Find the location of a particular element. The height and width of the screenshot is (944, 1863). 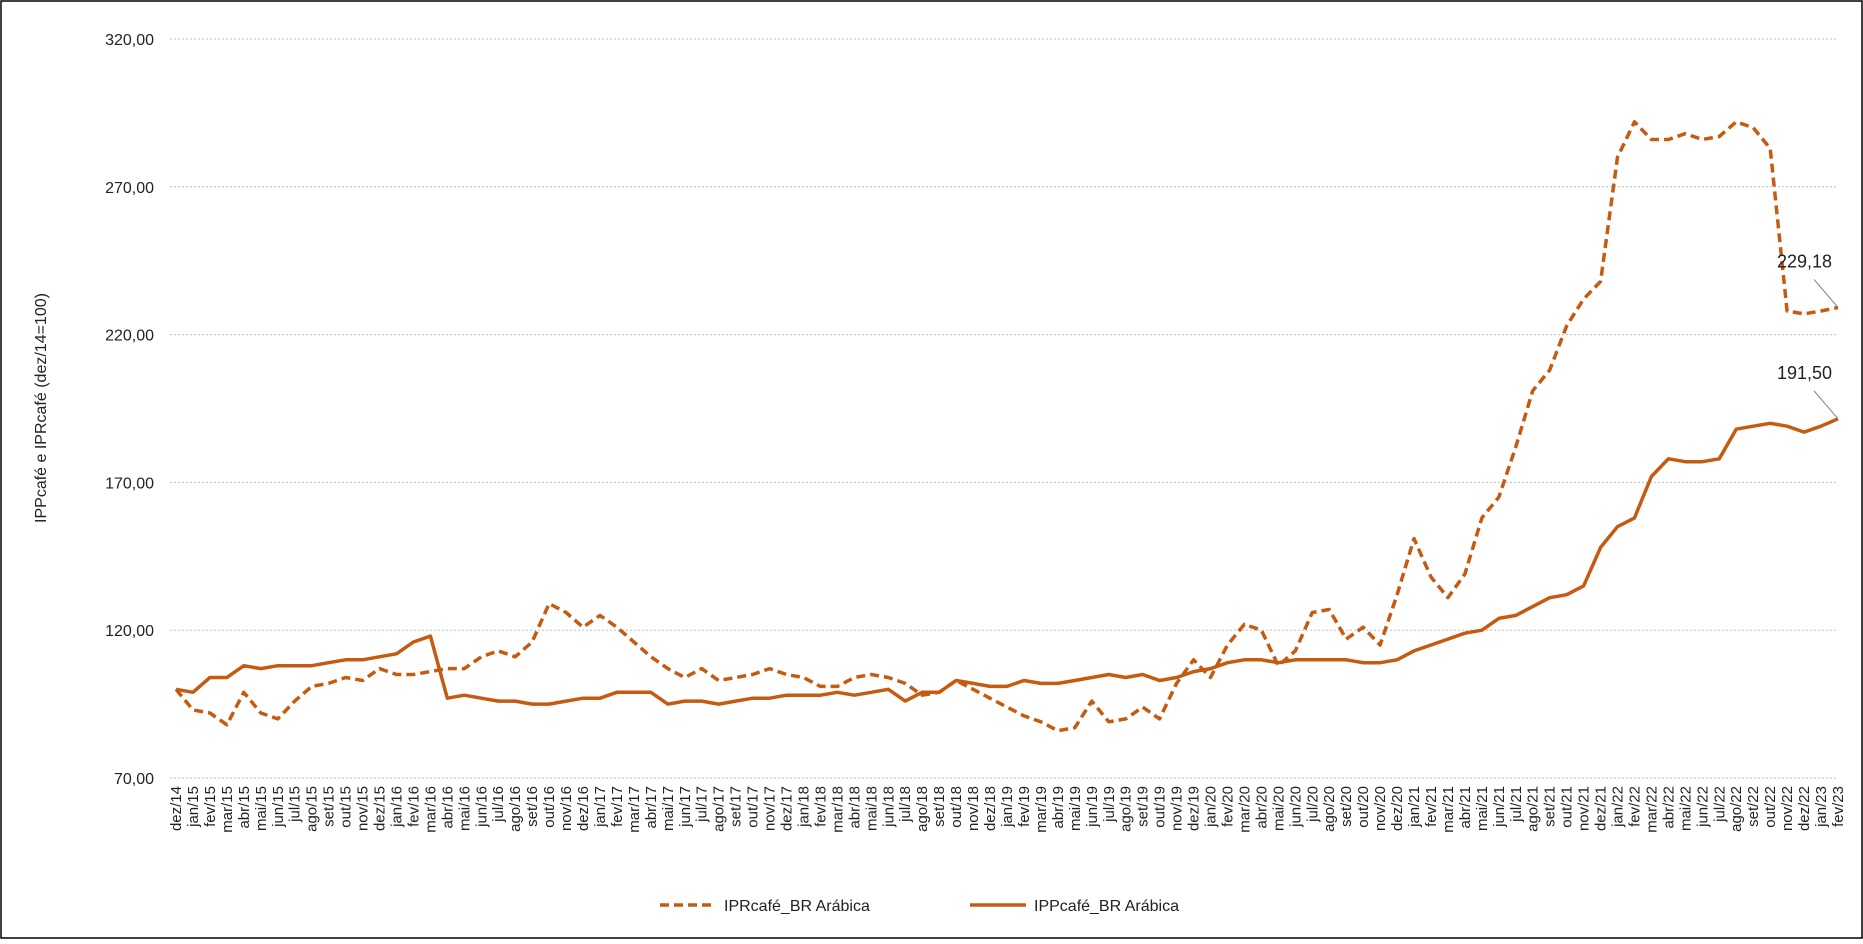

x-tick-label: mai/16 is located at coordinates (464, 808).